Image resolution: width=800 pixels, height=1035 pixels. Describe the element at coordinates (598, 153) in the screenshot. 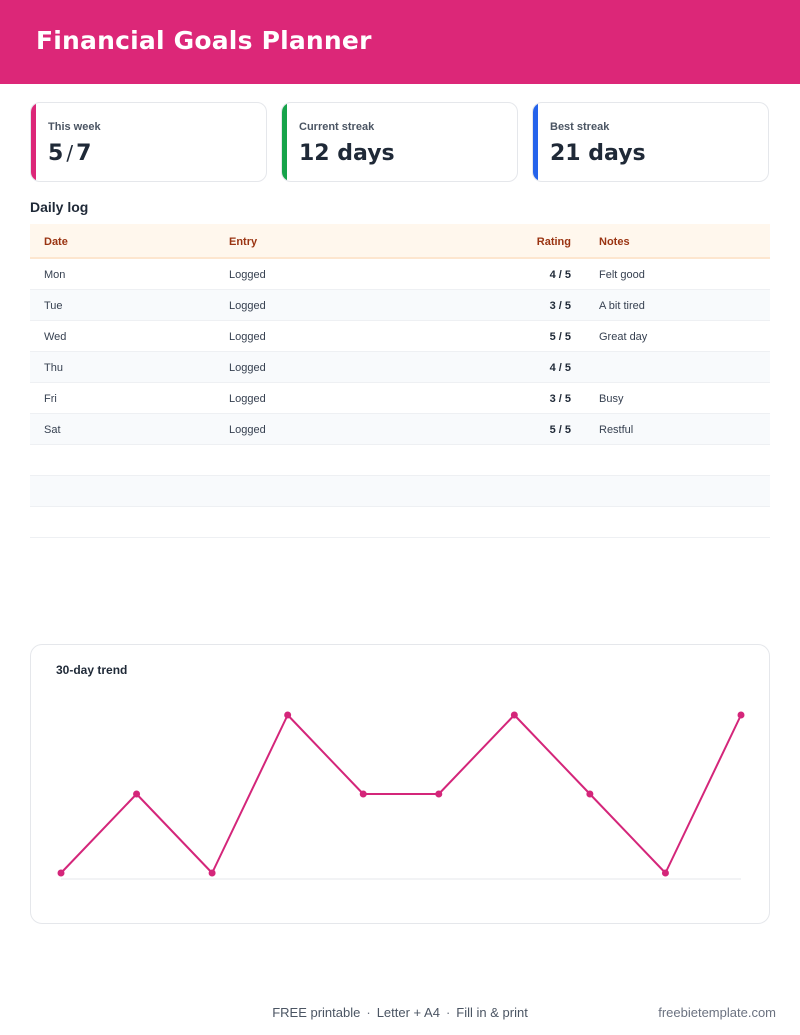

I see `card-value: 21 days` at that location.